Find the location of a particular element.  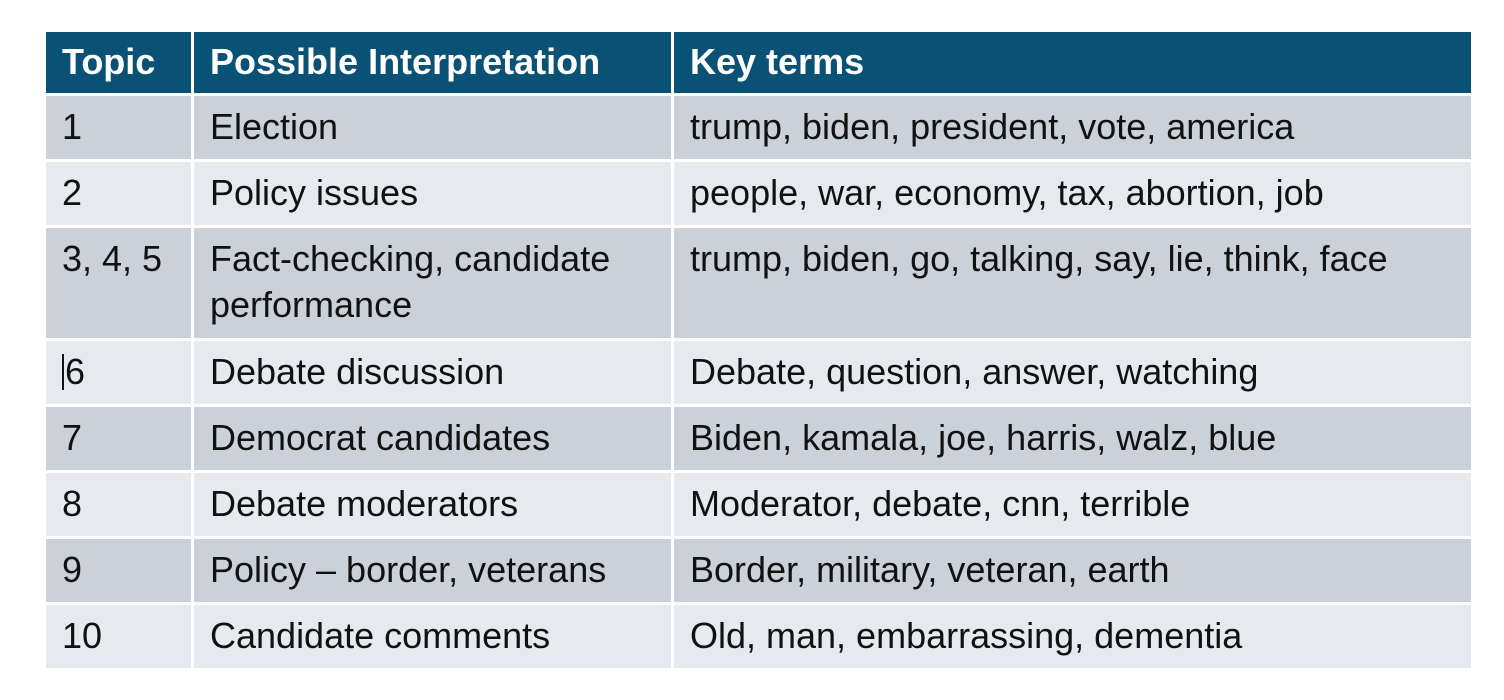

table-header-row: Topic Possible Interpretation Key terms is located at coordinates (758, 64).